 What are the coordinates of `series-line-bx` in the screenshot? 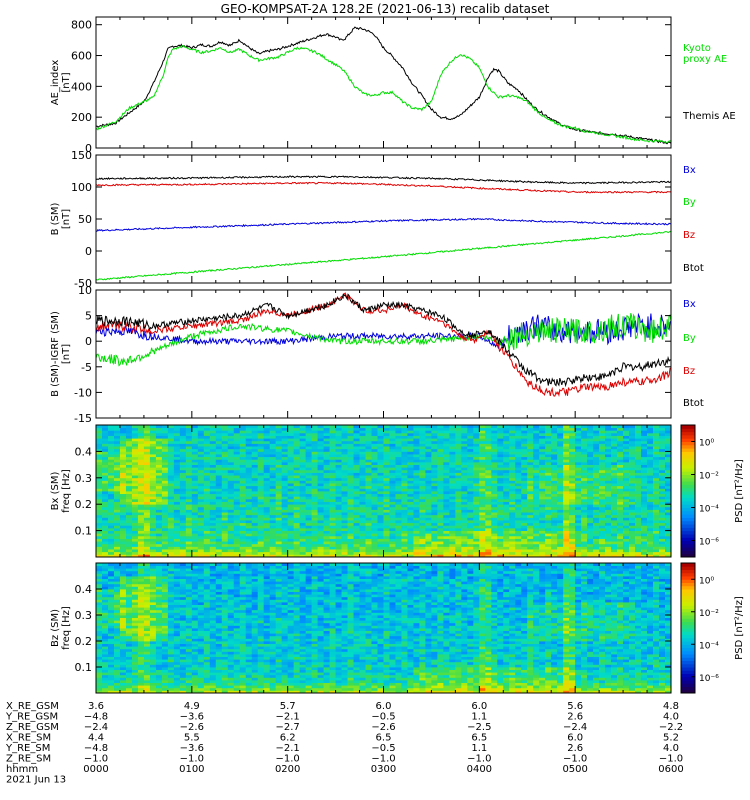 It's located at (383, 330).